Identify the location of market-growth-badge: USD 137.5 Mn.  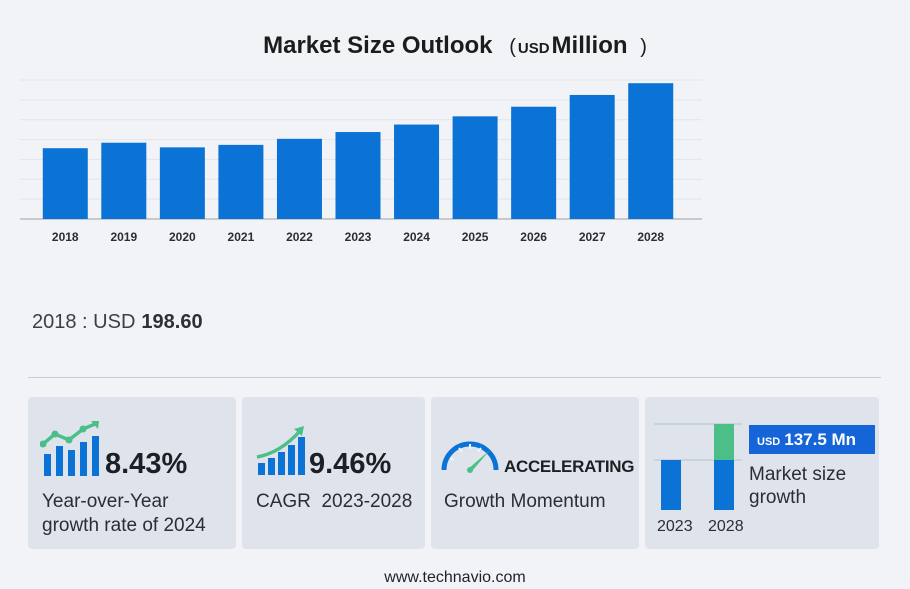
(812, 439).